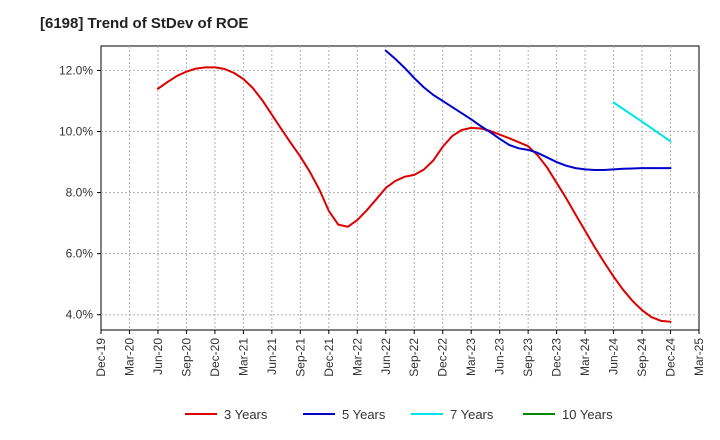 The height and width of the screenshot is (440, 720). What do you see at coordinates (500, 356) in the screenshot?
I see `x-tick-label: Jun-23` at bounding box center [500, 356].